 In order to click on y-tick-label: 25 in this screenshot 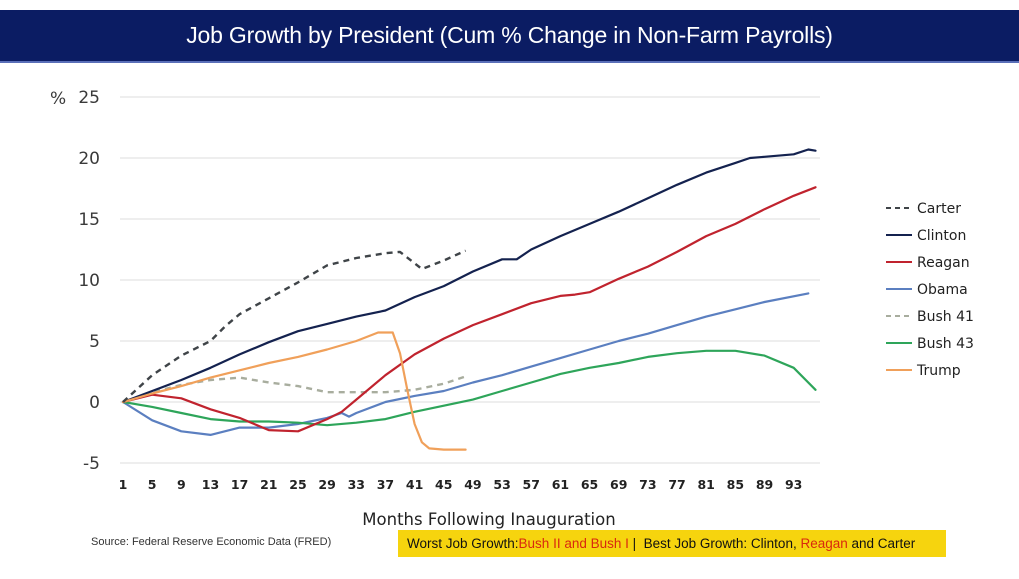, I will do `click(89, 98)`.